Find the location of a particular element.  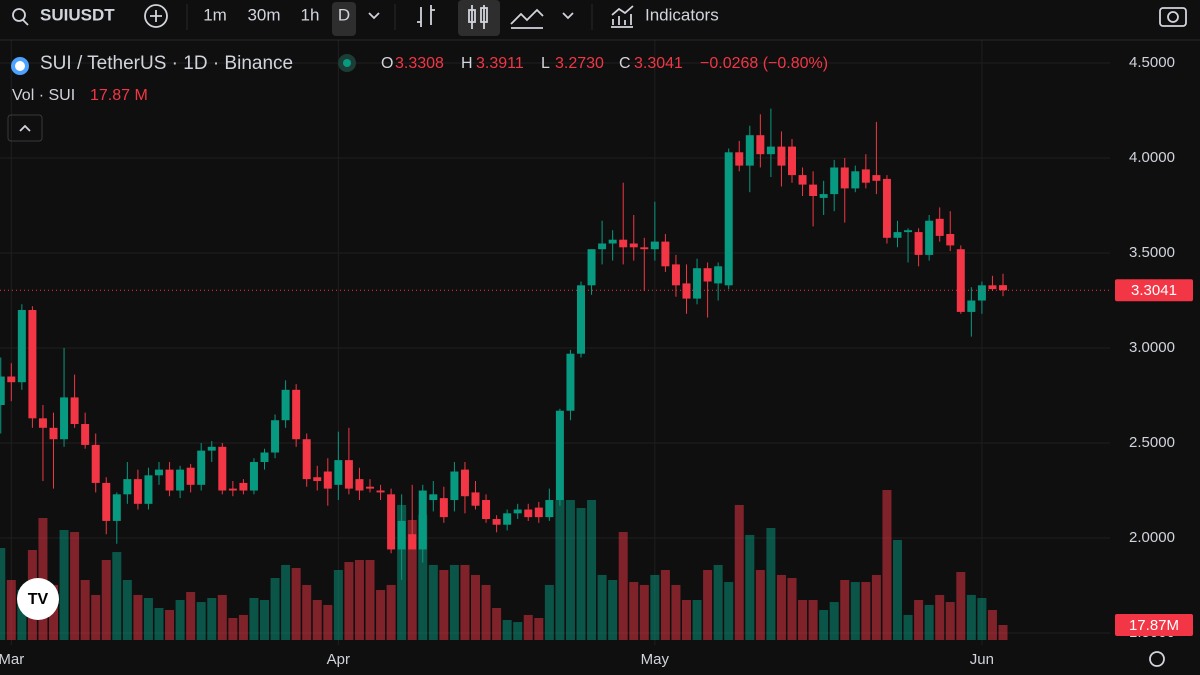

interval: 30m is located at coordinates (263, 14).